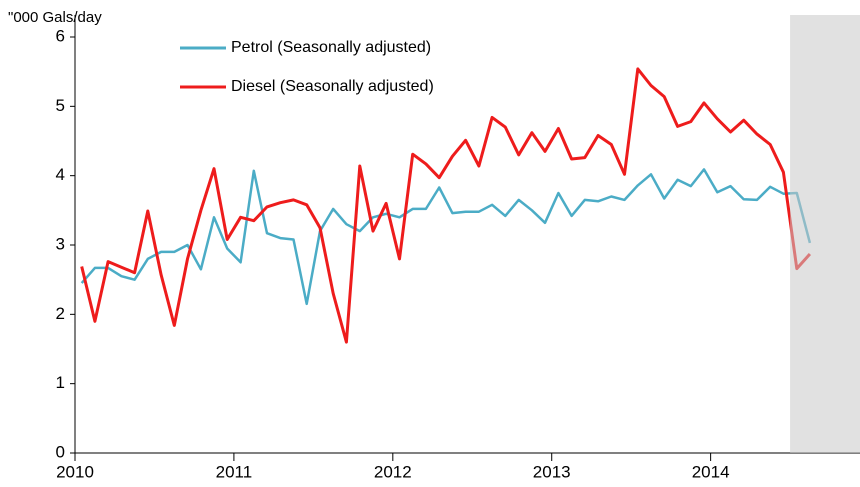 This screenshot has height=487, width=860. What do you see at coordinates (60, 174) in the screenshot?
I see `y-tick-label: 4` at bounding box center [60, 174].